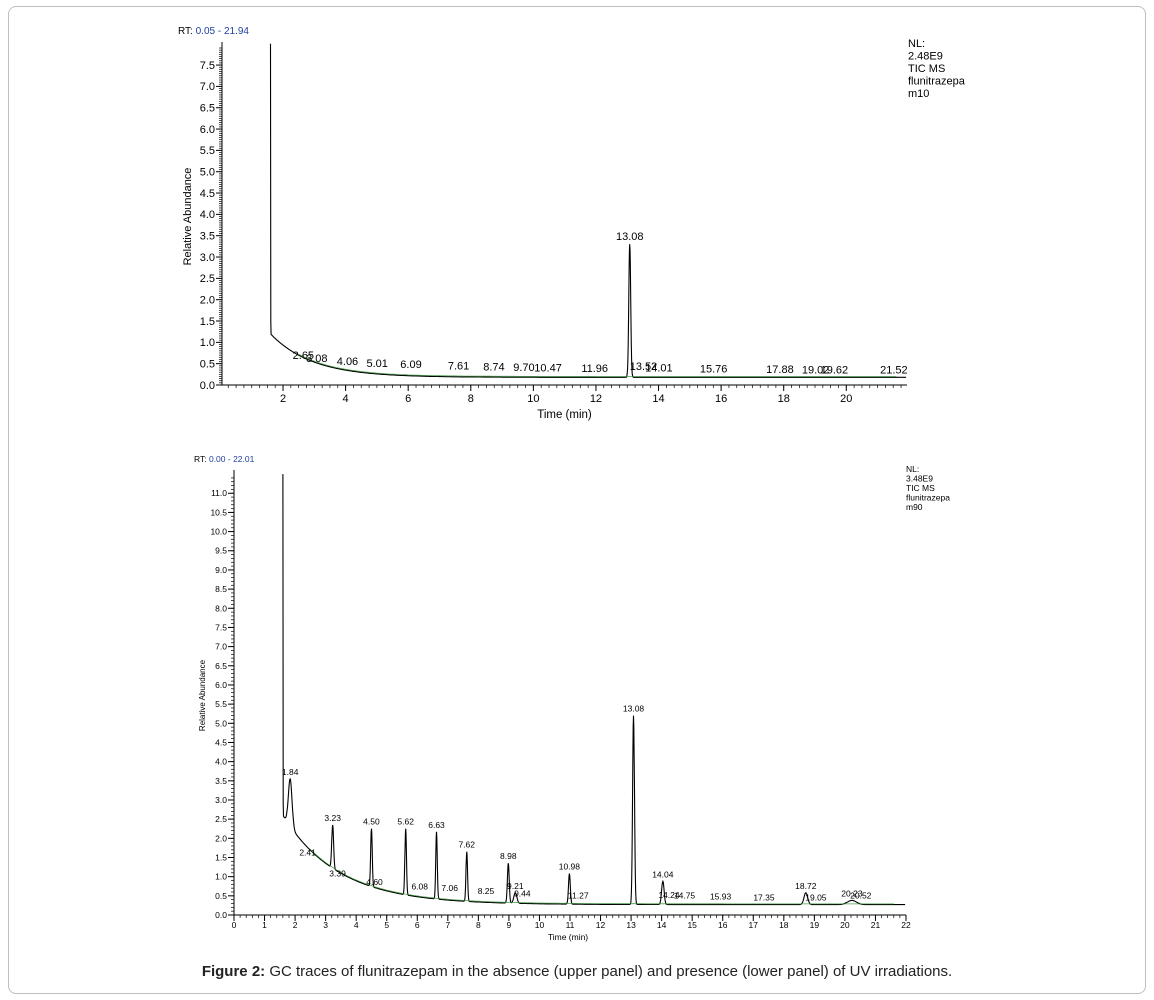 This screenshot has height=1000, width=1154. What do you see at coordinates (188, 217) in the screenshot?
I see `y-axis-label: Relative Abundance` at bounding box center [188, 217].